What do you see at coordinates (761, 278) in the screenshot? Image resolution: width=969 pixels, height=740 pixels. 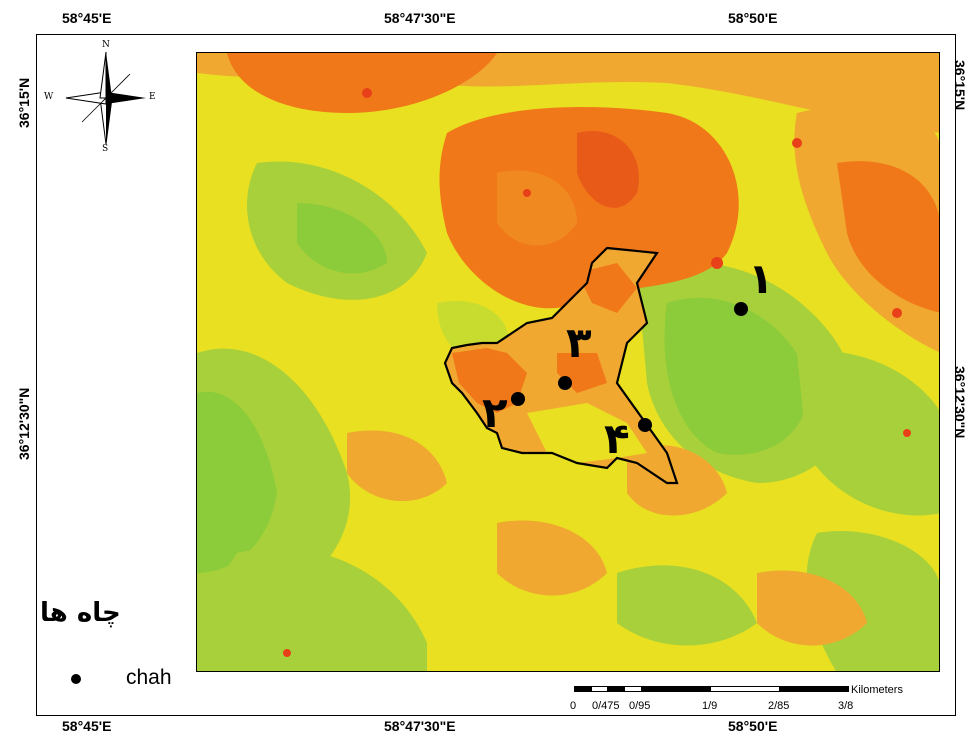 I see `well-number-label: ١` at bounding box center [761, 278].